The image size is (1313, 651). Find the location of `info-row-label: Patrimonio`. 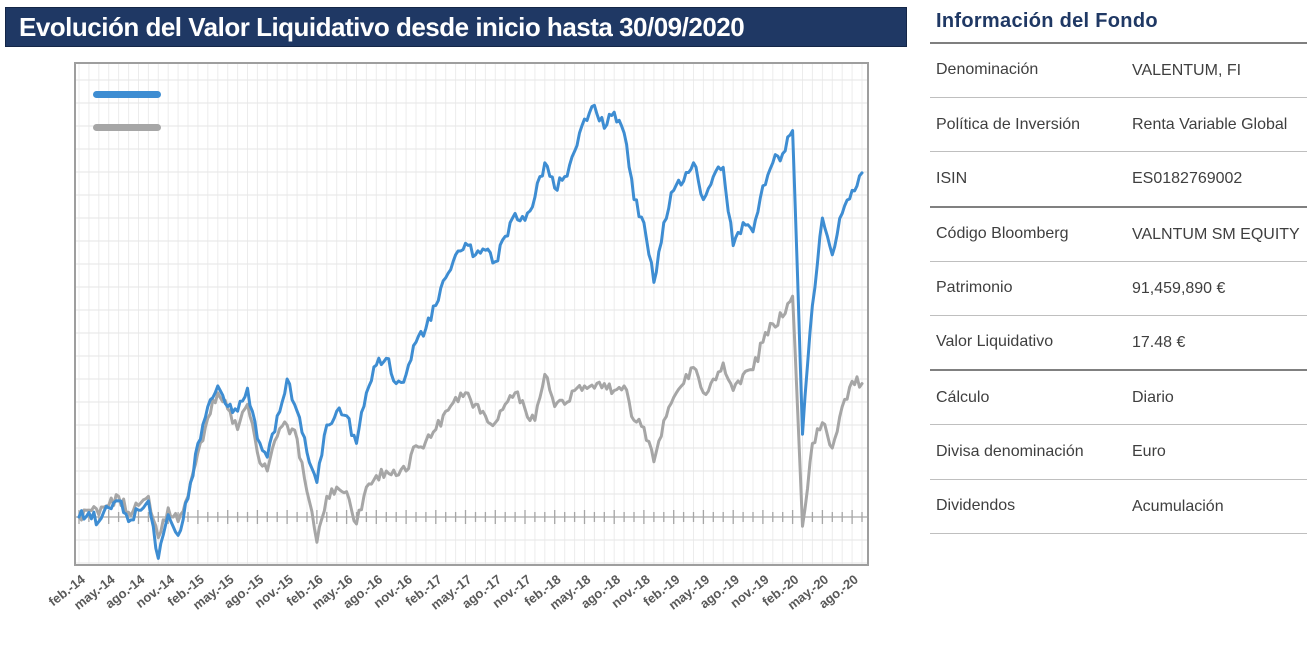

info-row-label: Patrimonio is located at coordinates (974, 288).